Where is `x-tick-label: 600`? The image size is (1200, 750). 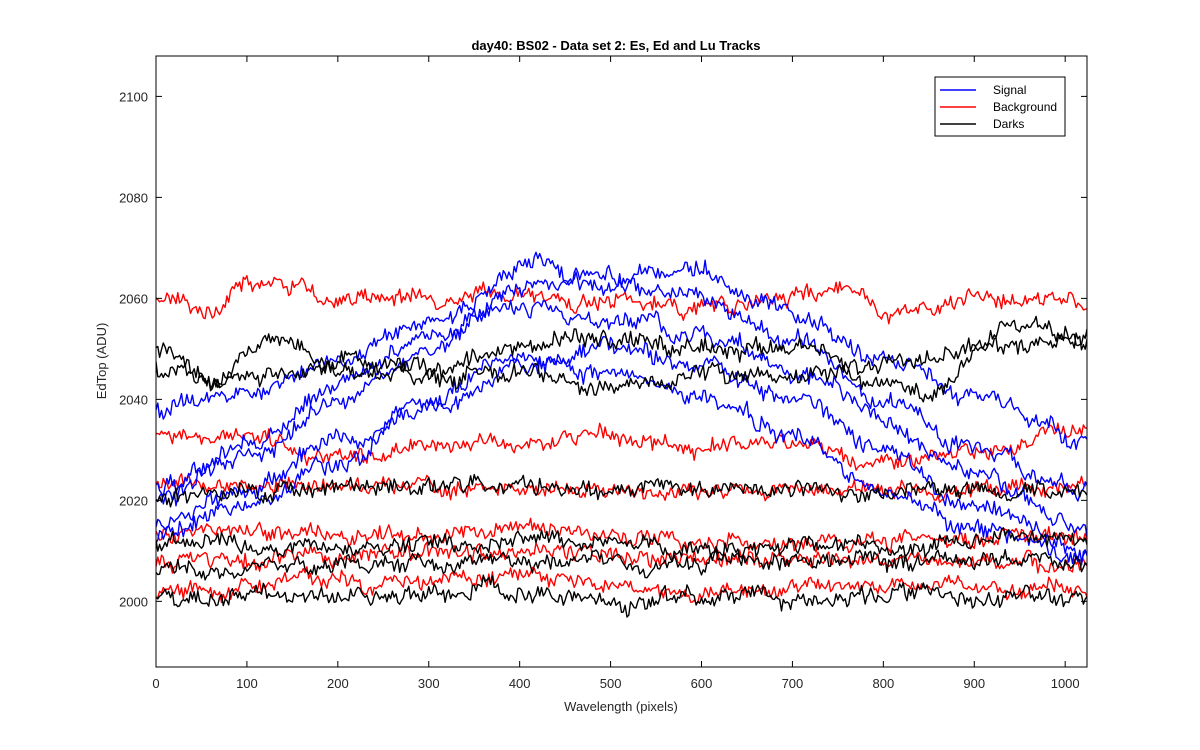 x-tick-label: 600 is located at coordinates (702, 683).